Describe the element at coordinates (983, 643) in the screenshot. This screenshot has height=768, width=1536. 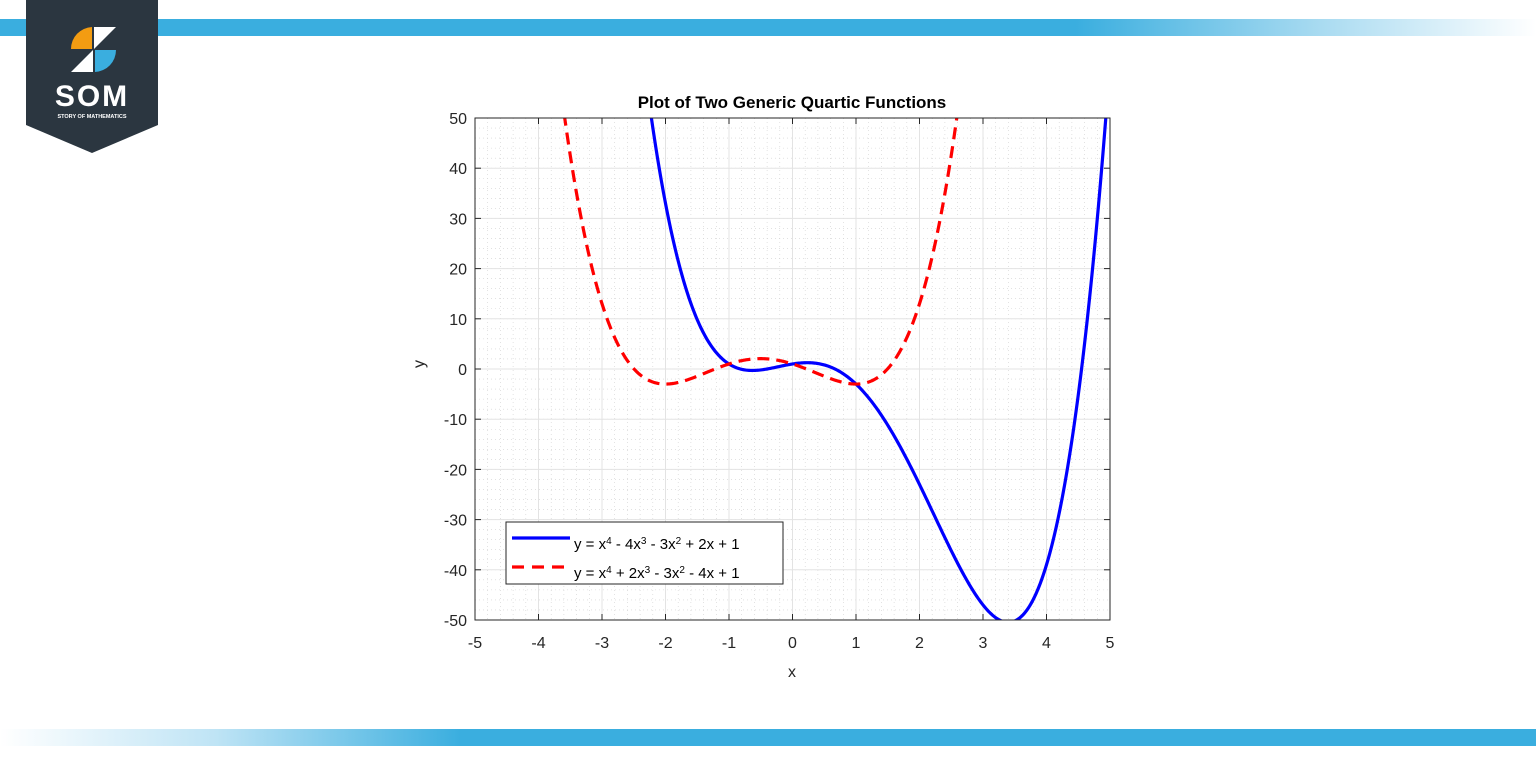
I see `x-tick-label: 3` at that location.